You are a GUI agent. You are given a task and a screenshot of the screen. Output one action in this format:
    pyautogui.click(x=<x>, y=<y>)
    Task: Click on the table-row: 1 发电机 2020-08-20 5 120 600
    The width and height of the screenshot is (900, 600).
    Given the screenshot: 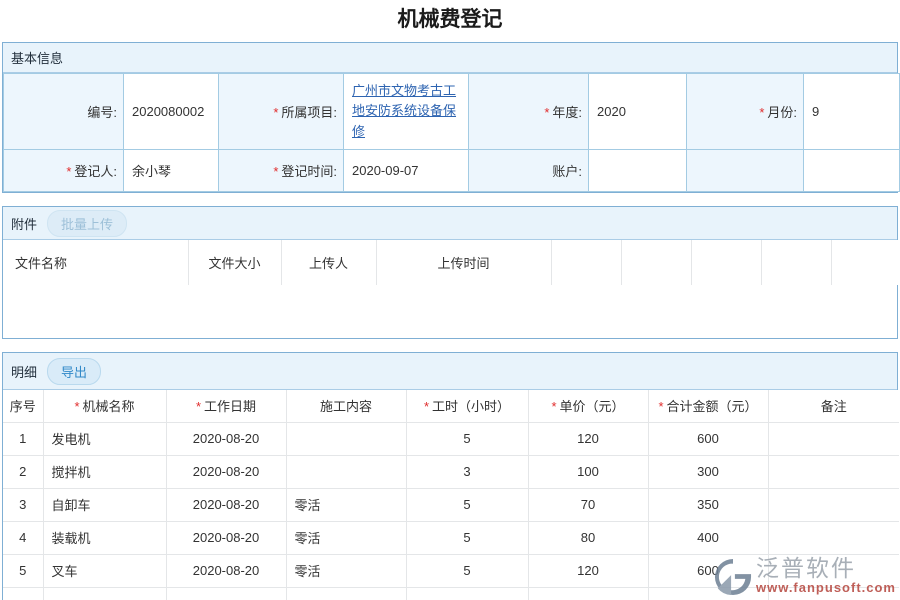 What is the action you would take?
    pyautogui.click(x=451, y=438)
    